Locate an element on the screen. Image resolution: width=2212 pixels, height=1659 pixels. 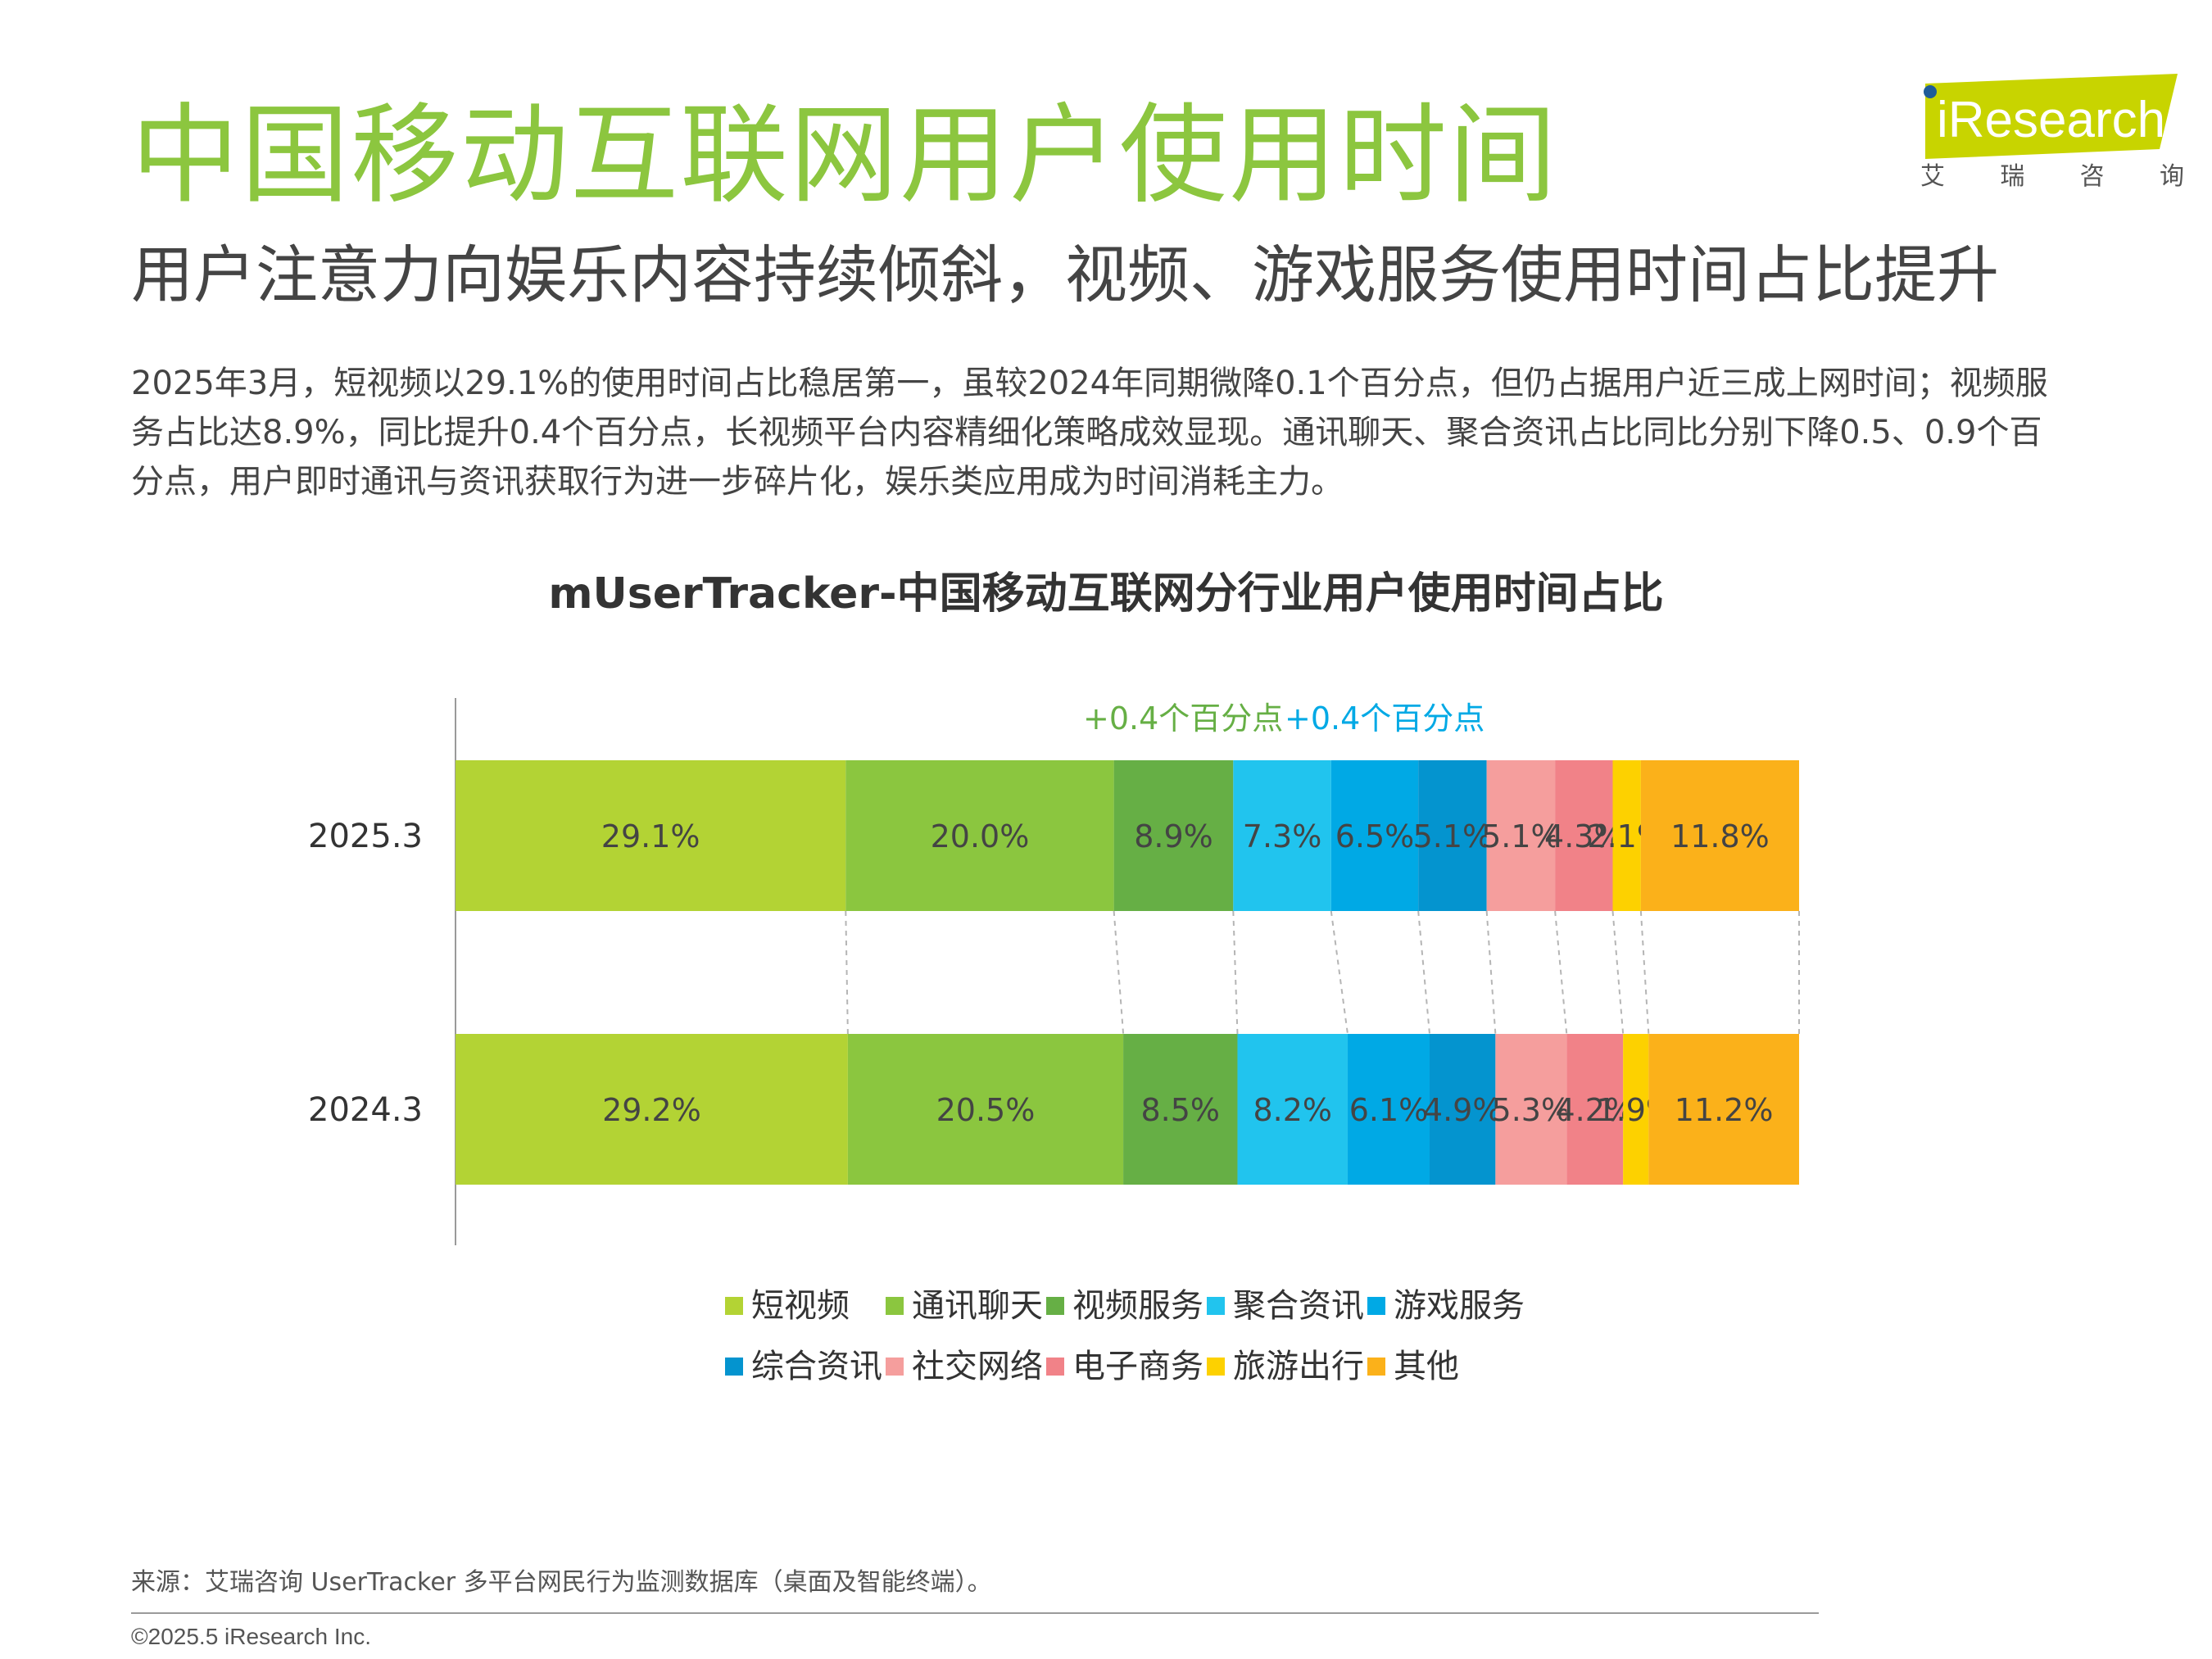
data-label: 7.3% is located at coordinates (1282, 836).